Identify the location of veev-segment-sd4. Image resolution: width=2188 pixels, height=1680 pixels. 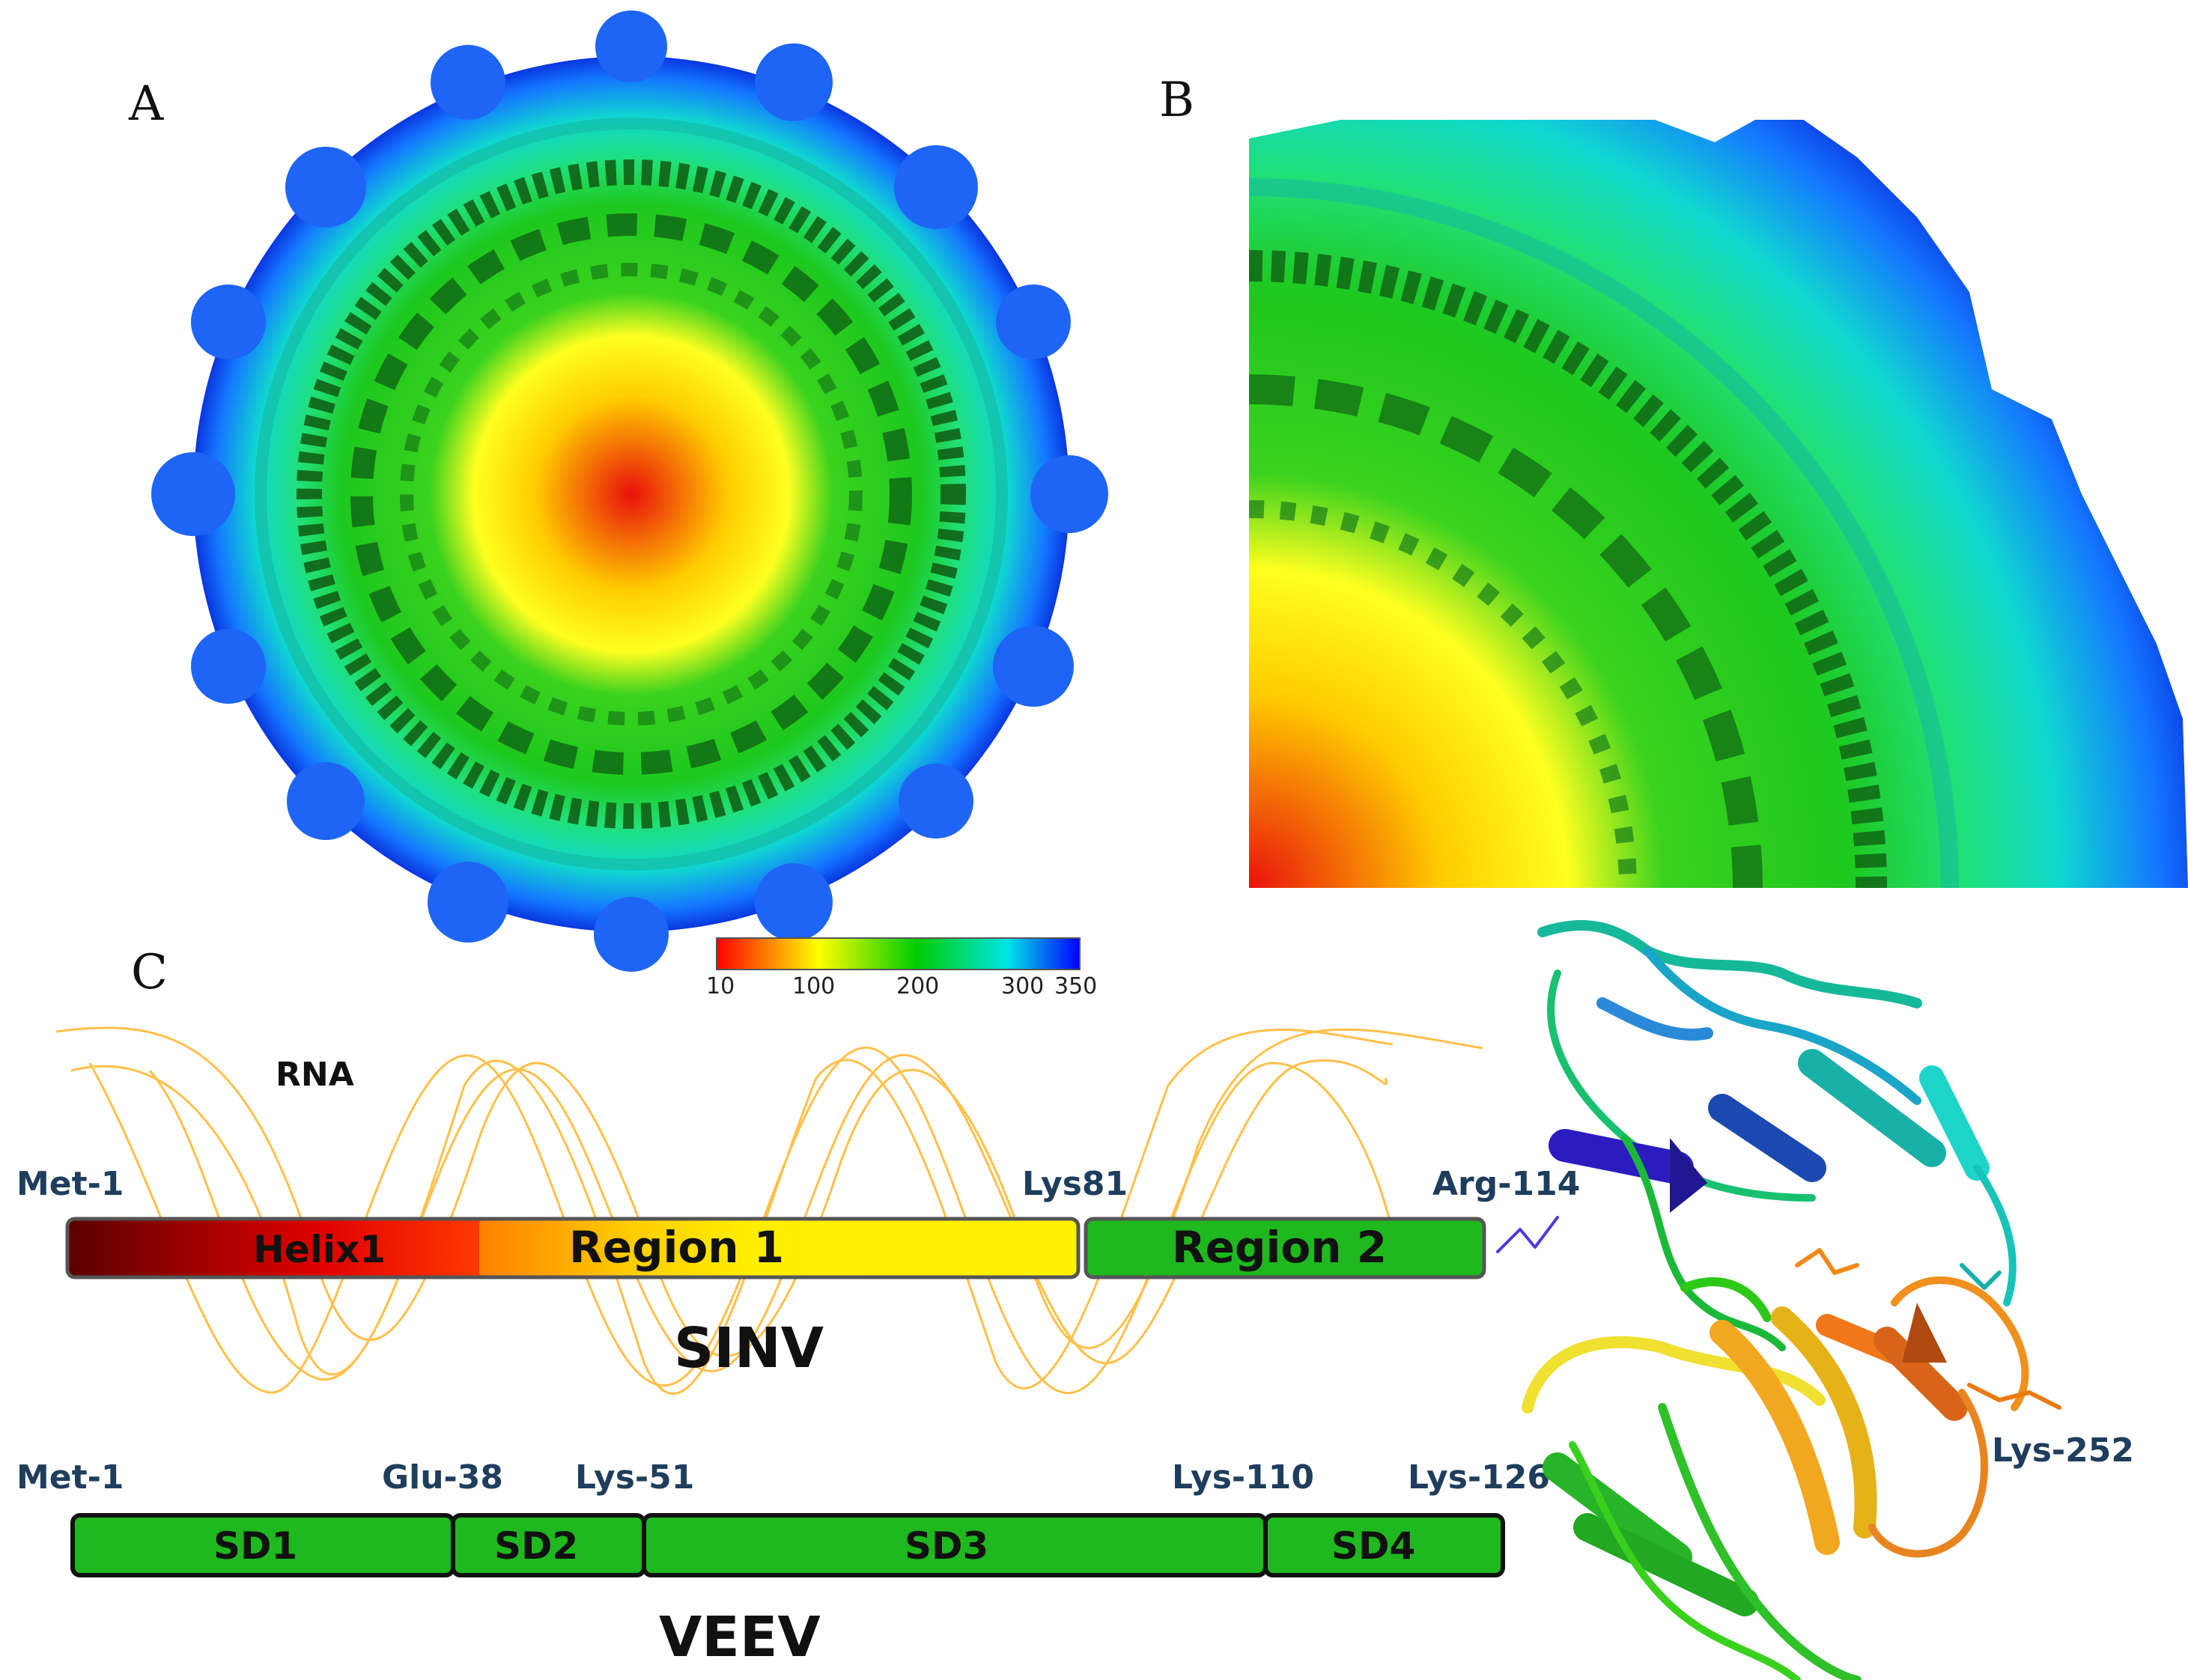
(1384, 1545).